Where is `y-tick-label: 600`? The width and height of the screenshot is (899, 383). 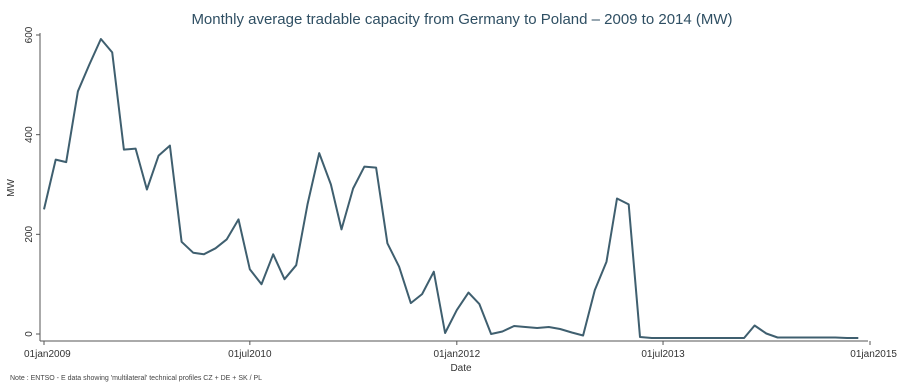 y-tick-label: 600 is located at coordinates (29, 34).